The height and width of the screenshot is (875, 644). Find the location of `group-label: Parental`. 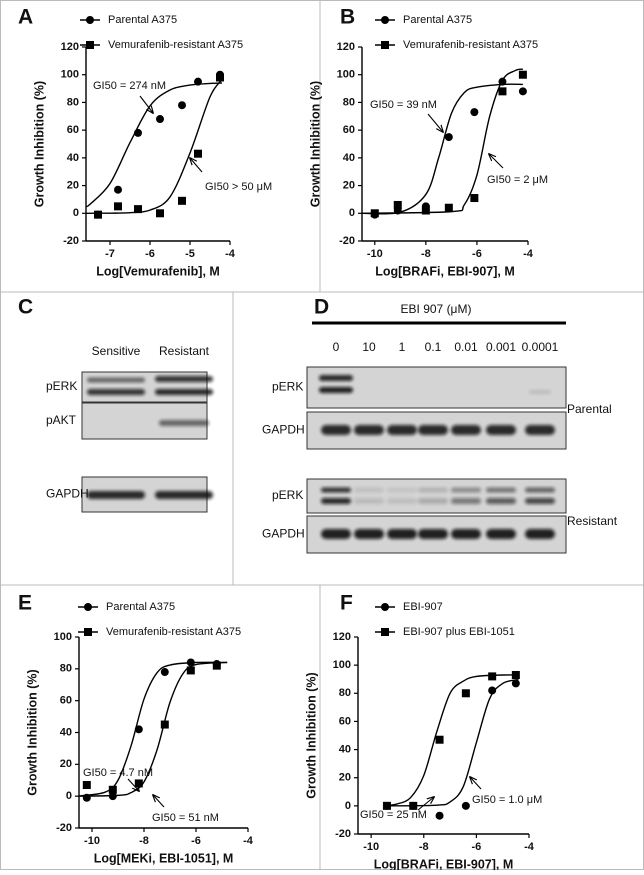

group-label: Parental is located at coordinates (589, 409).